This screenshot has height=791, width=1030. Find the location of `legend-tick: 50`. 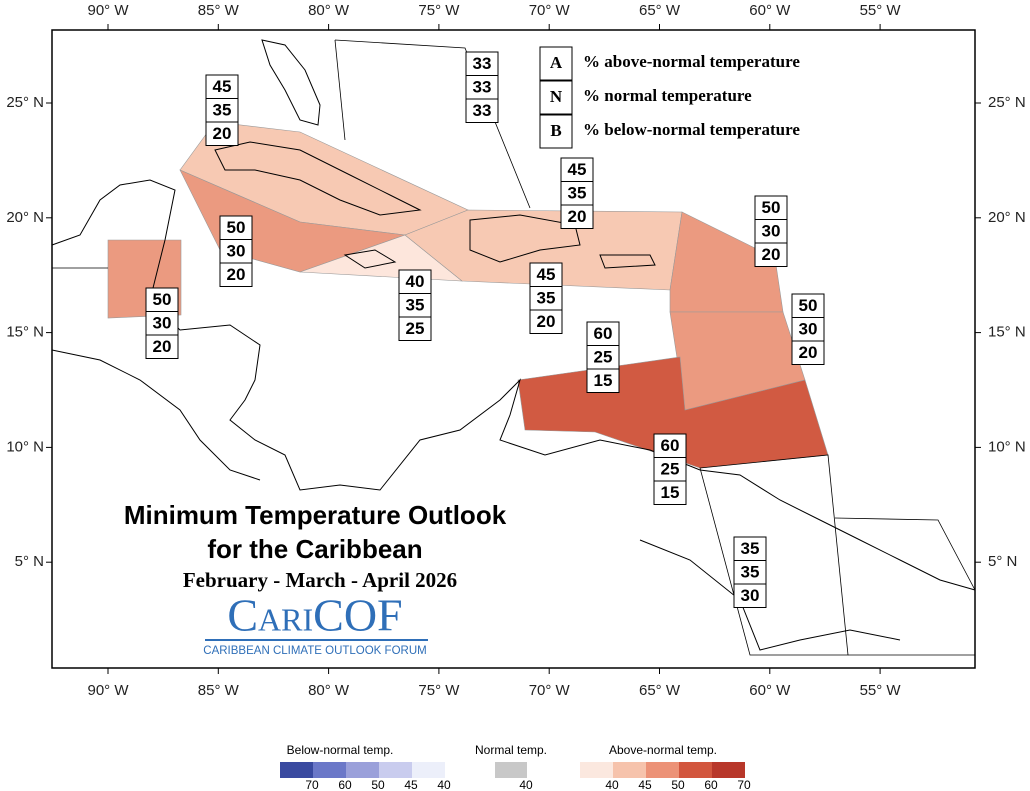

legend-tick: 50 is located at coordinates (378, 784).